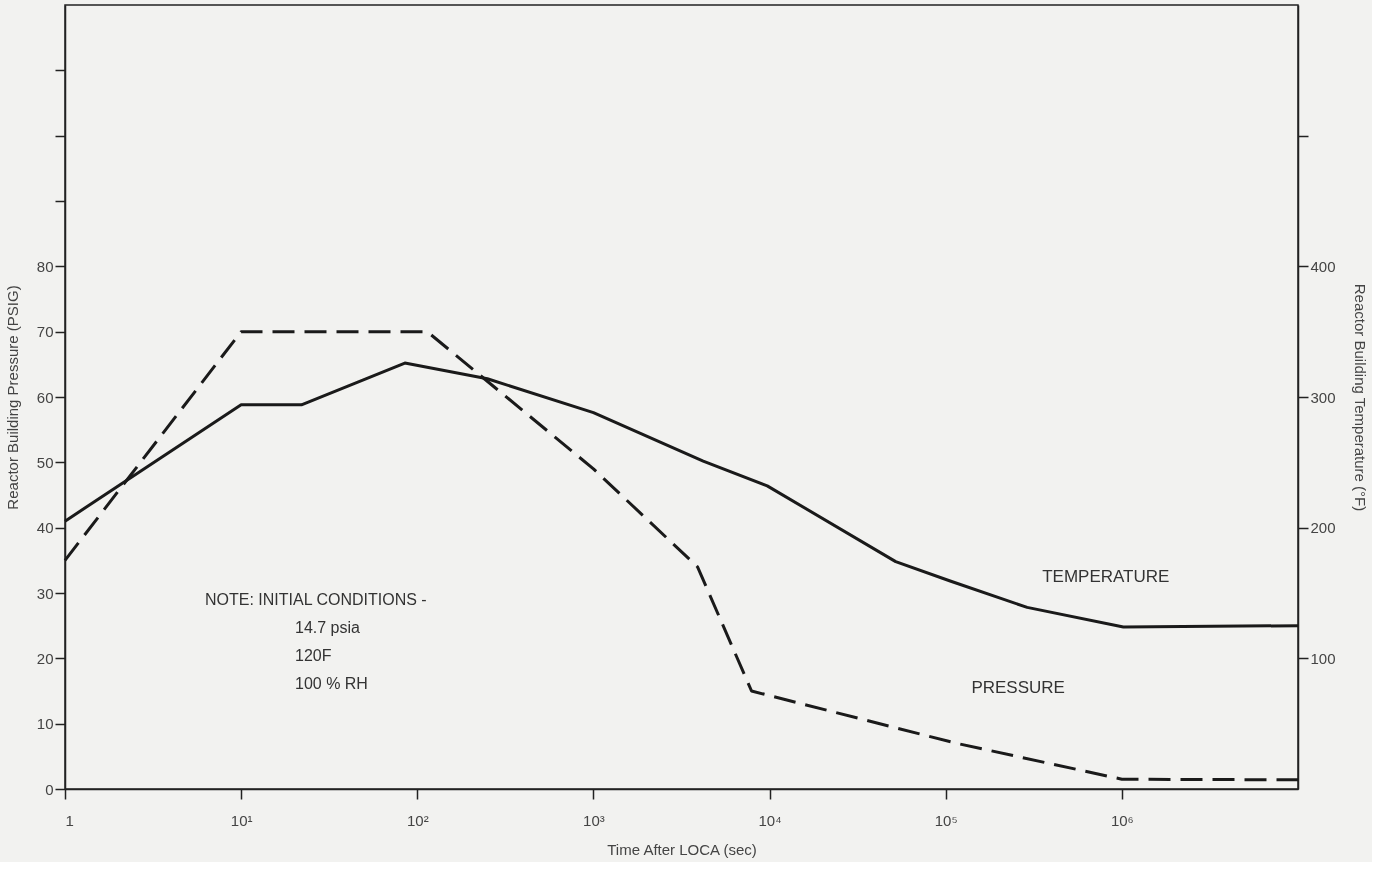 Image resolution: width=1386 pixels, height=876 pixels. Describe the element at coordinates (1122, 820) in the screenshot. I see `x-tick-label: 10⁶` at that location.